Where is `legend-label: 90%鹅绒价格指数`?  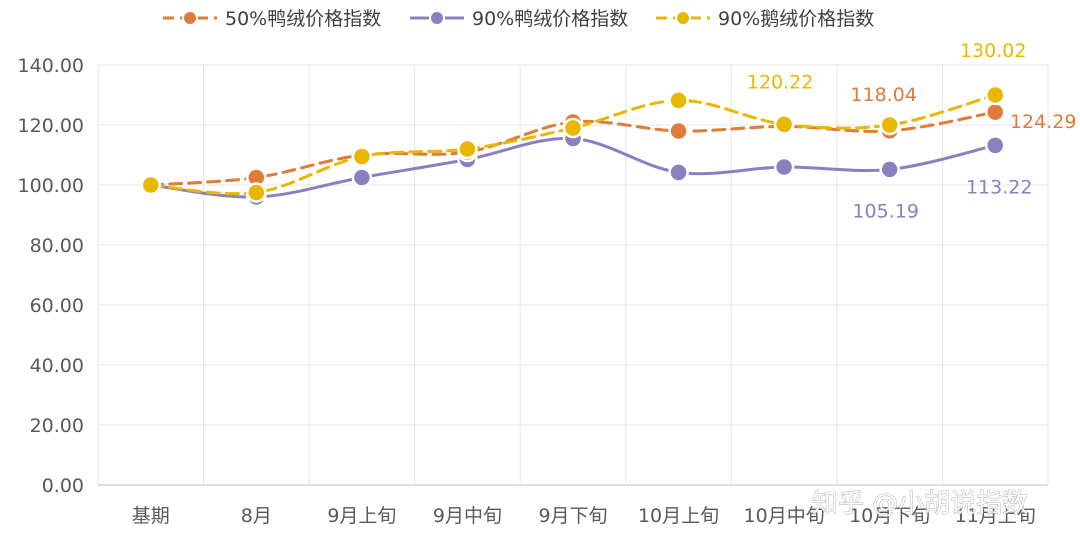 legend-label: 90%鹅绒价格指数 is located at coordinates (796, 19).